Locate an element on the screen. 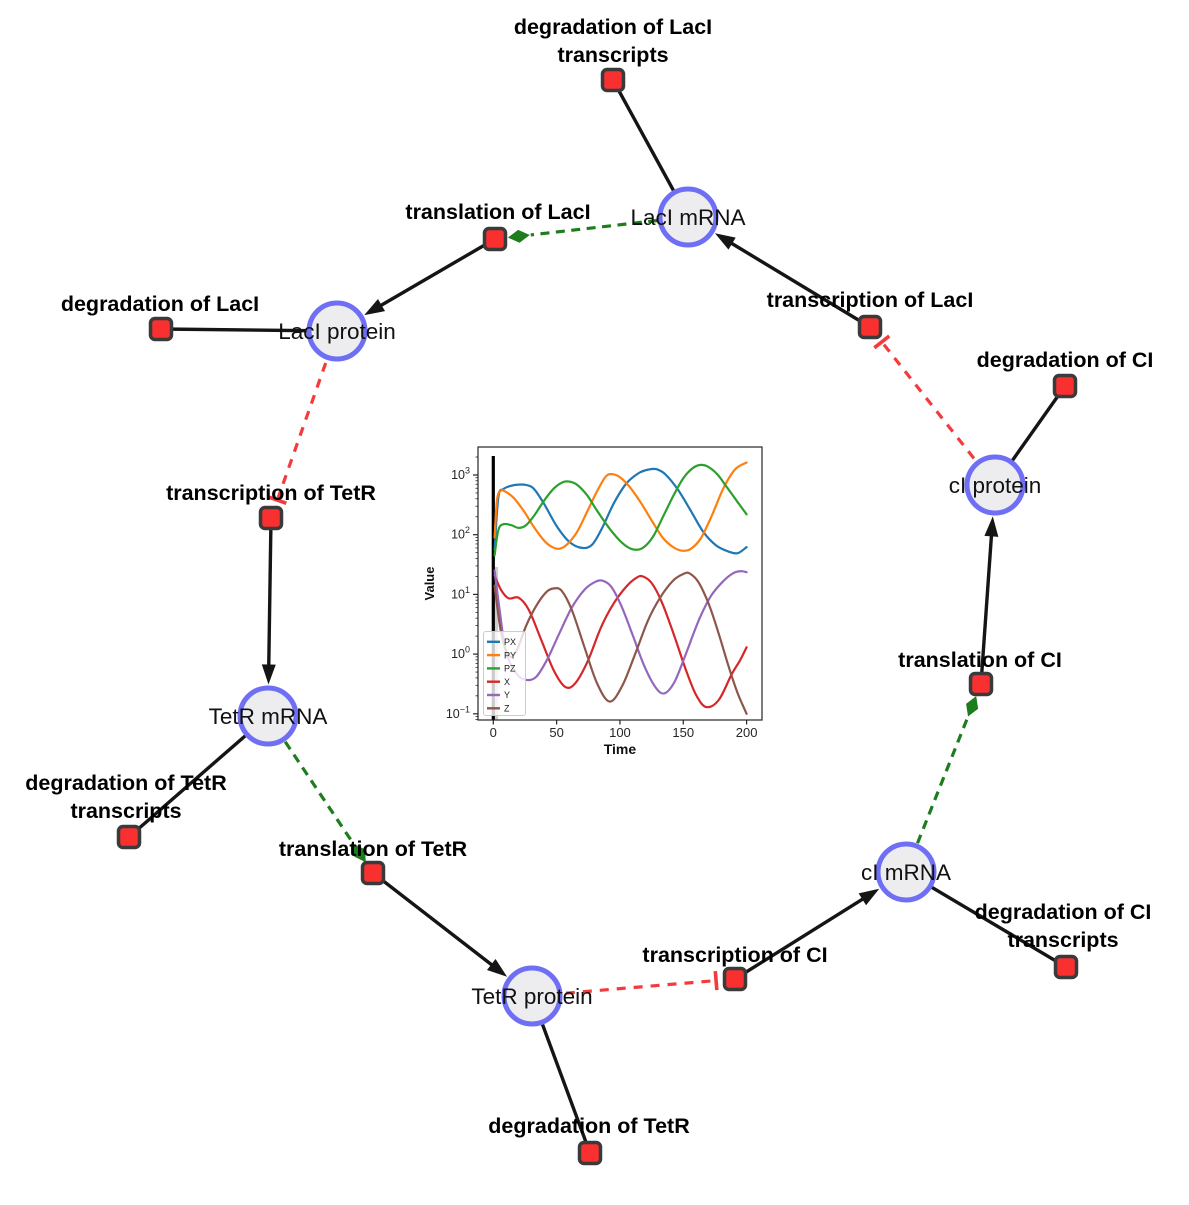 The width and height of the screenshot is (1189, 1205). reaction-deg_laci: degradation of LacI is located at coordinates (160, 317).